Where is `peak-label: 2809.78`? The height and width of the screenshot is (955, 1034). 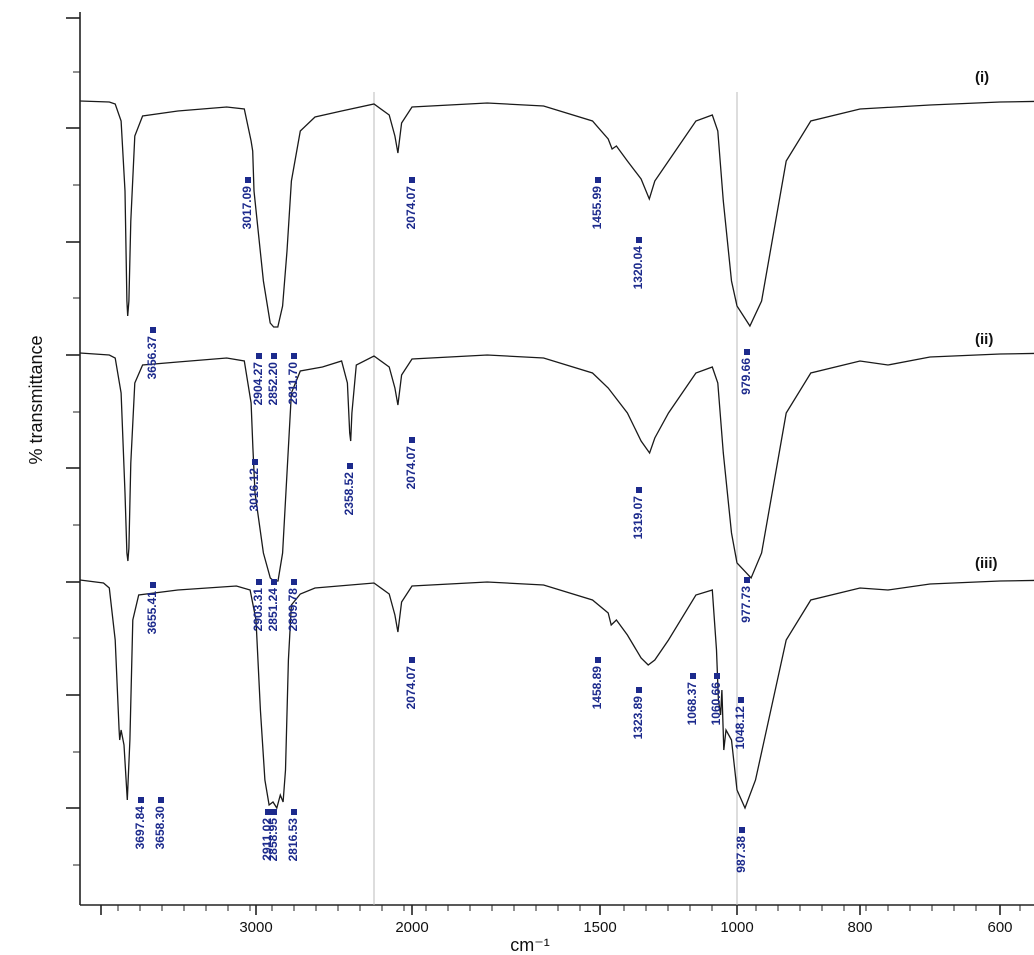 peak-label: 2809.78 is located at coordinates (293, 610).